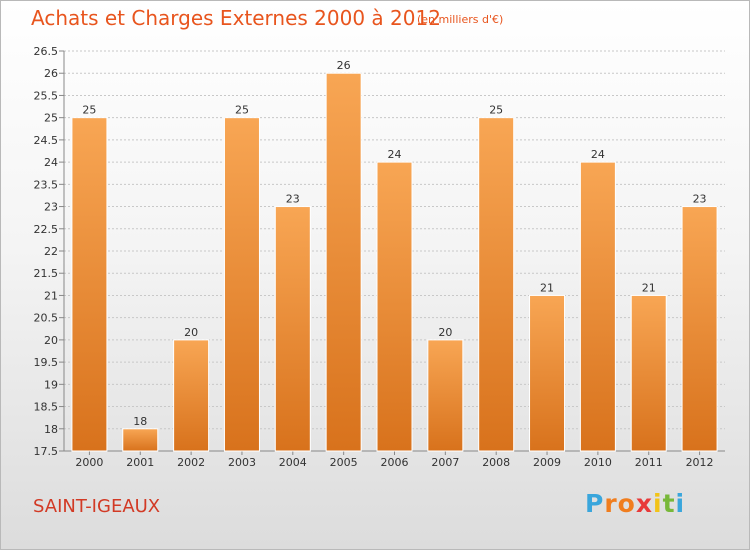  I want to click on x-tick-label: 2006, so click(395, 462).